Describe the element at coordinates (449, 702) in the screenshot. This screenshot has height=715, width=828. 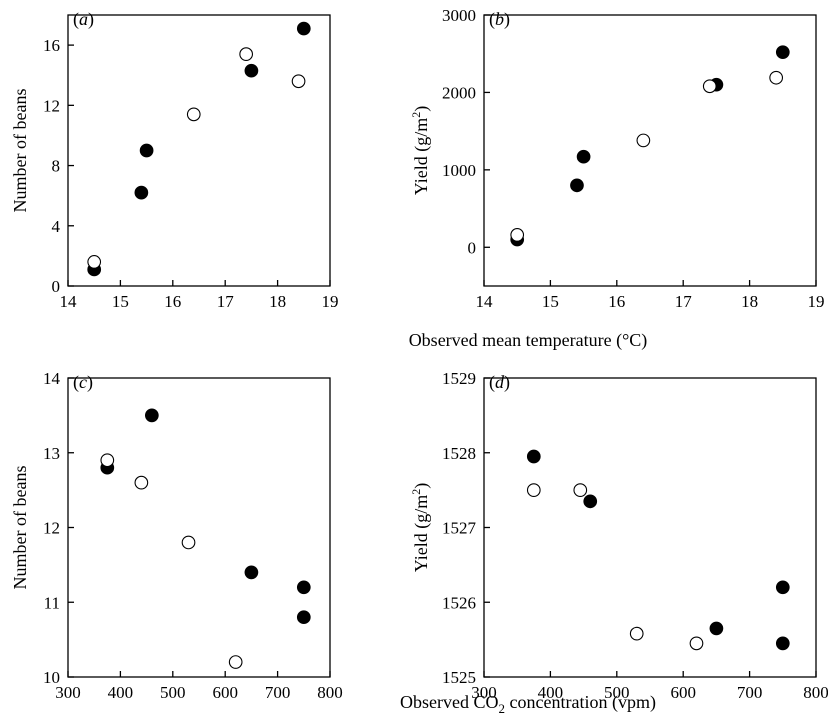
I see `bottom-x-axis-label-text: Observed CO` at that location.